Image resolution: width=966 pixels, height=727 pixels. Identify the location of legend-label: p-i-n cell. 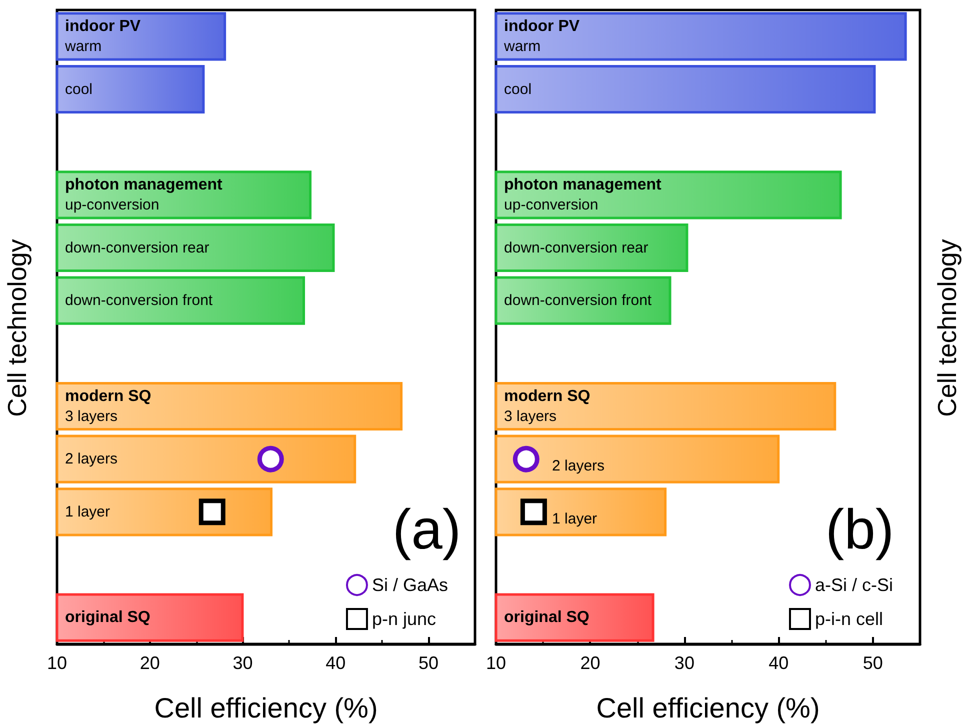
(849, 619).